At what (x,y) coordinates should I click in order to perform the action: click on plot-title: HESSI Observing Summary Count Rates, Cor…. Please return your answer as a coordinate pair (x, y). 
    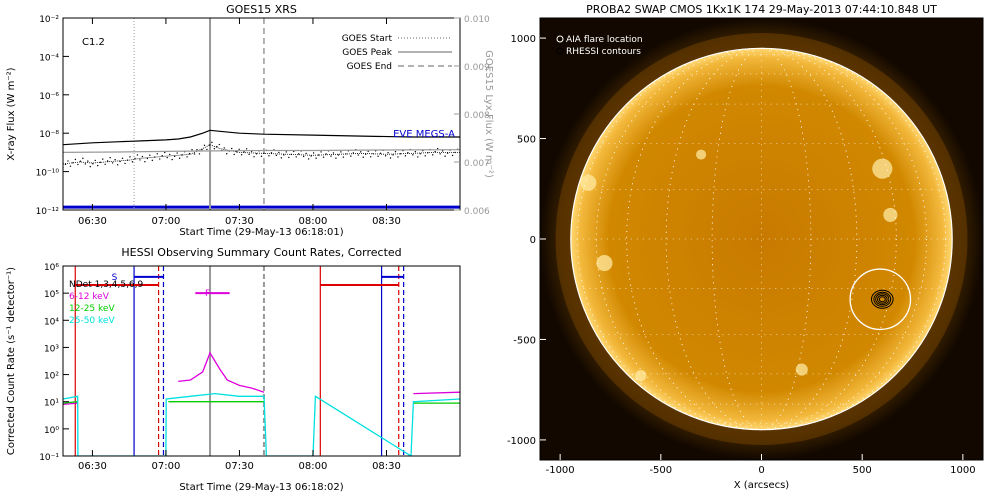
    Looking at the image, I should click on (261, 252).